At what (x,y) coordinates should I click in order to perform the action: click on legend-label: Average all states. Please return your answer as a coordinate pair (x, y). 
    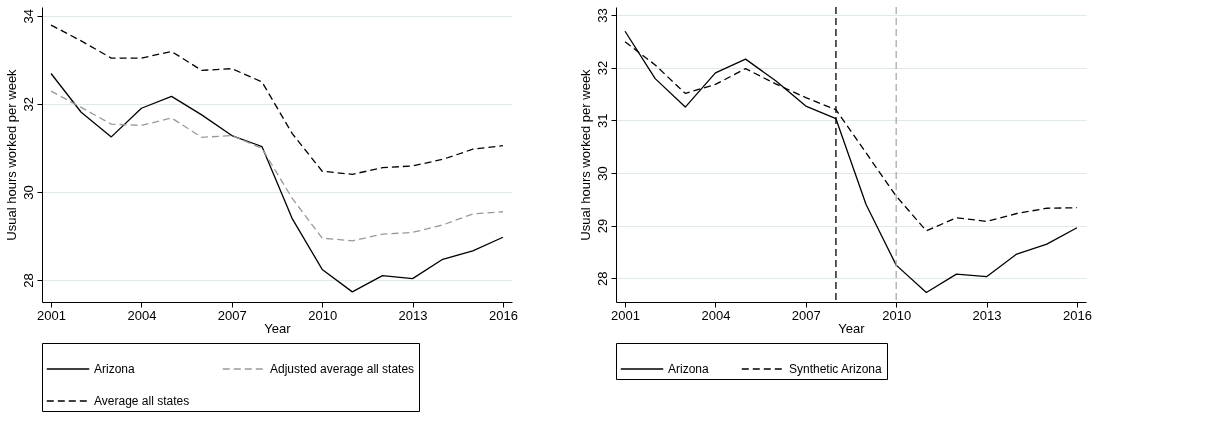
    Looking at the image, I should click on (142, 401).